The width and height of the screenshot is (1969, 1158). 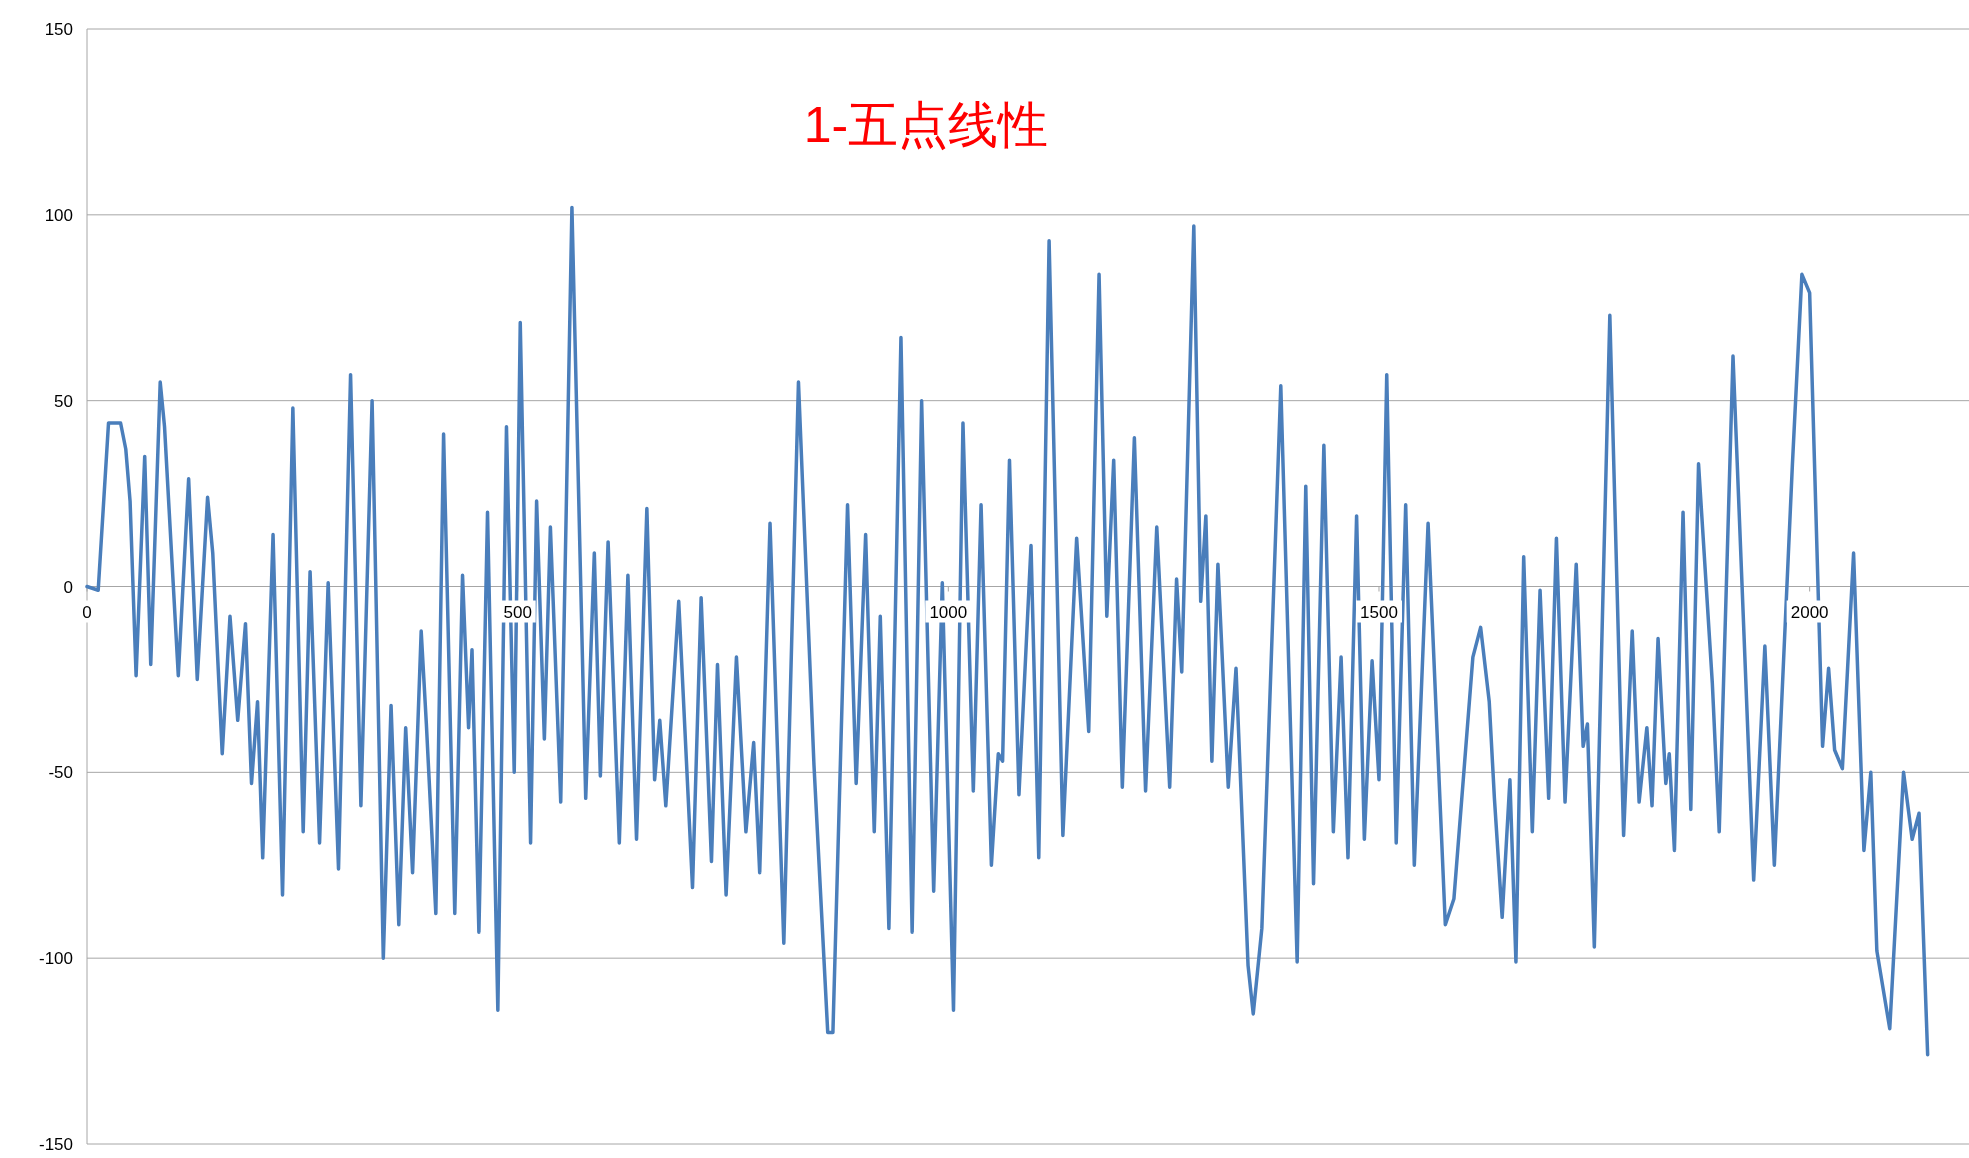 What do you see at coordinates (1379, 612) in the screenshot?
I see `x-tick-label: 1500` at bounding box center [1379, 612].